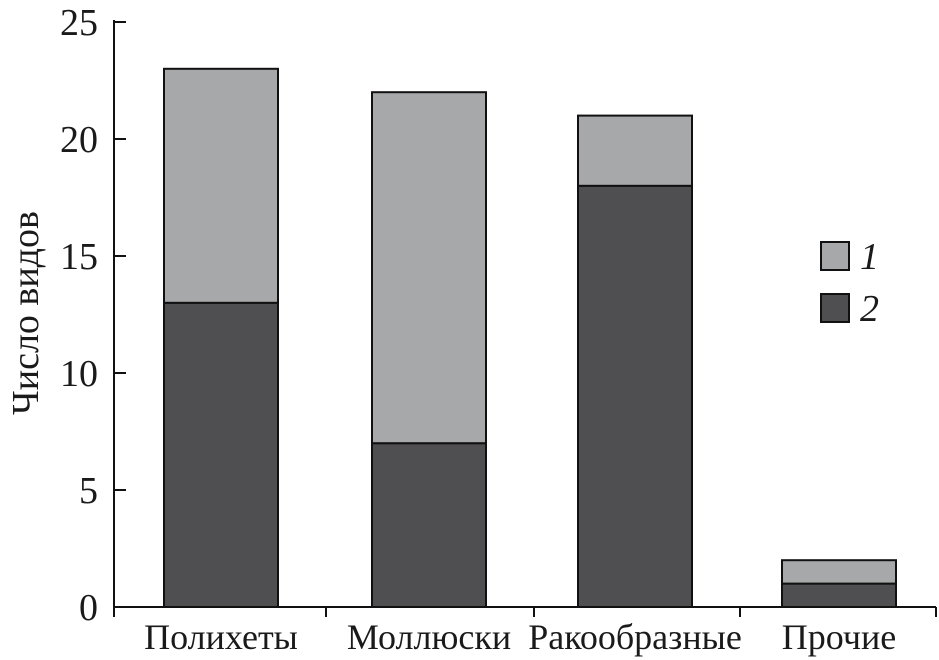  I want to click on category-label-0: Полихеты, so click(221, 637).